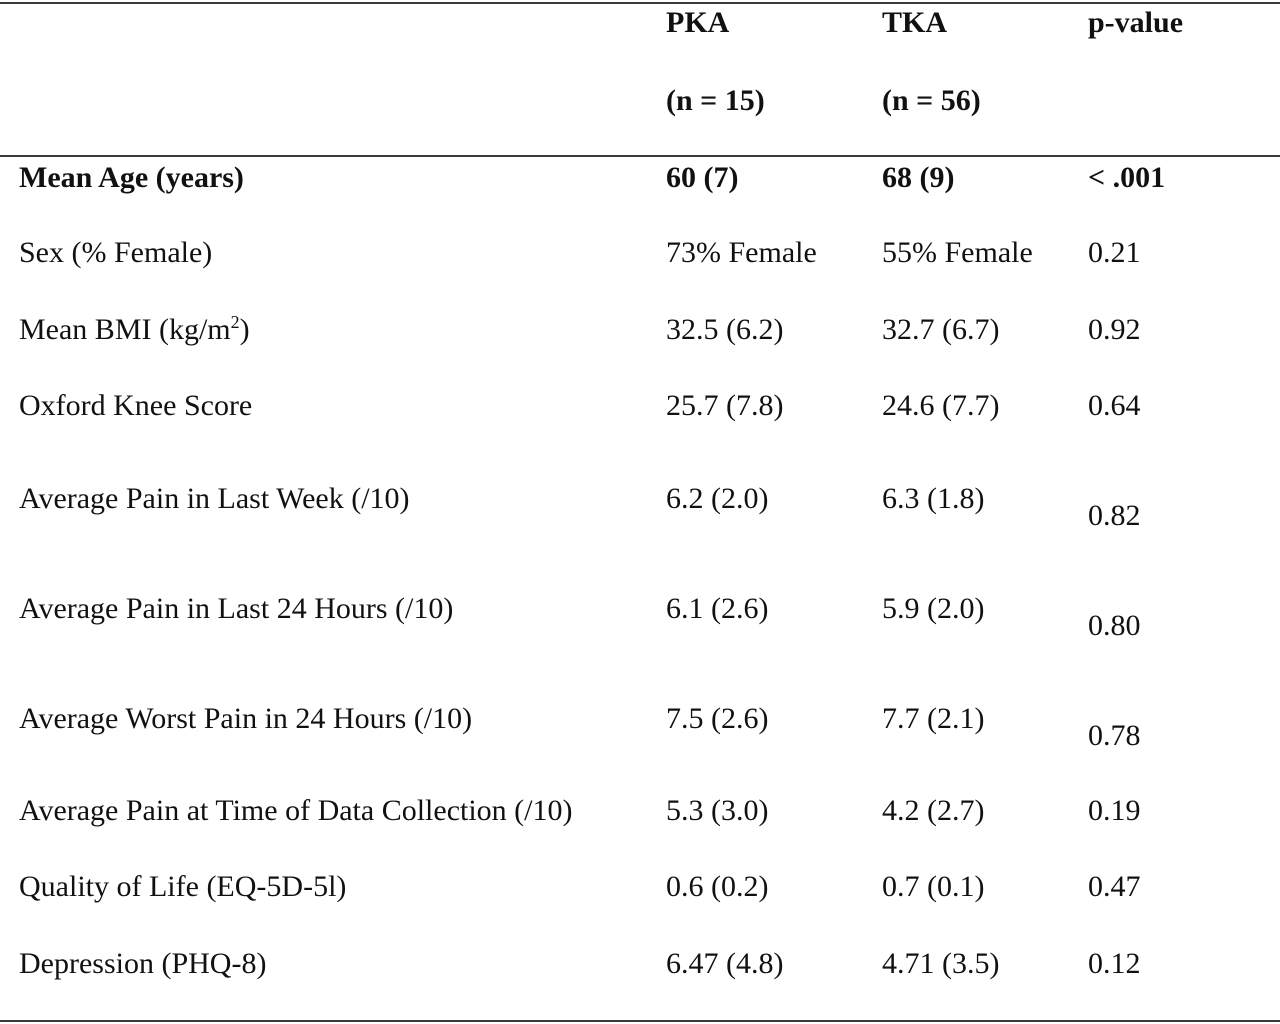 This screenshot has width=1280, height=1024. What do you see at coordinates (717, 608) in the screenshot?
I see `cell-pka: 6.1 (2.6)` at bounding box center [717, 608].